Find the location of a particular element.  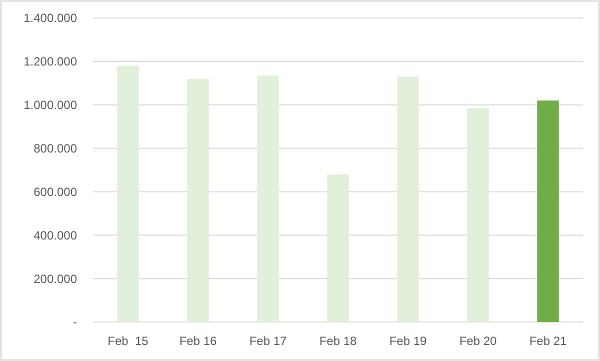

x-tick-label: Feb 20 is located at coordinates (478, 341).